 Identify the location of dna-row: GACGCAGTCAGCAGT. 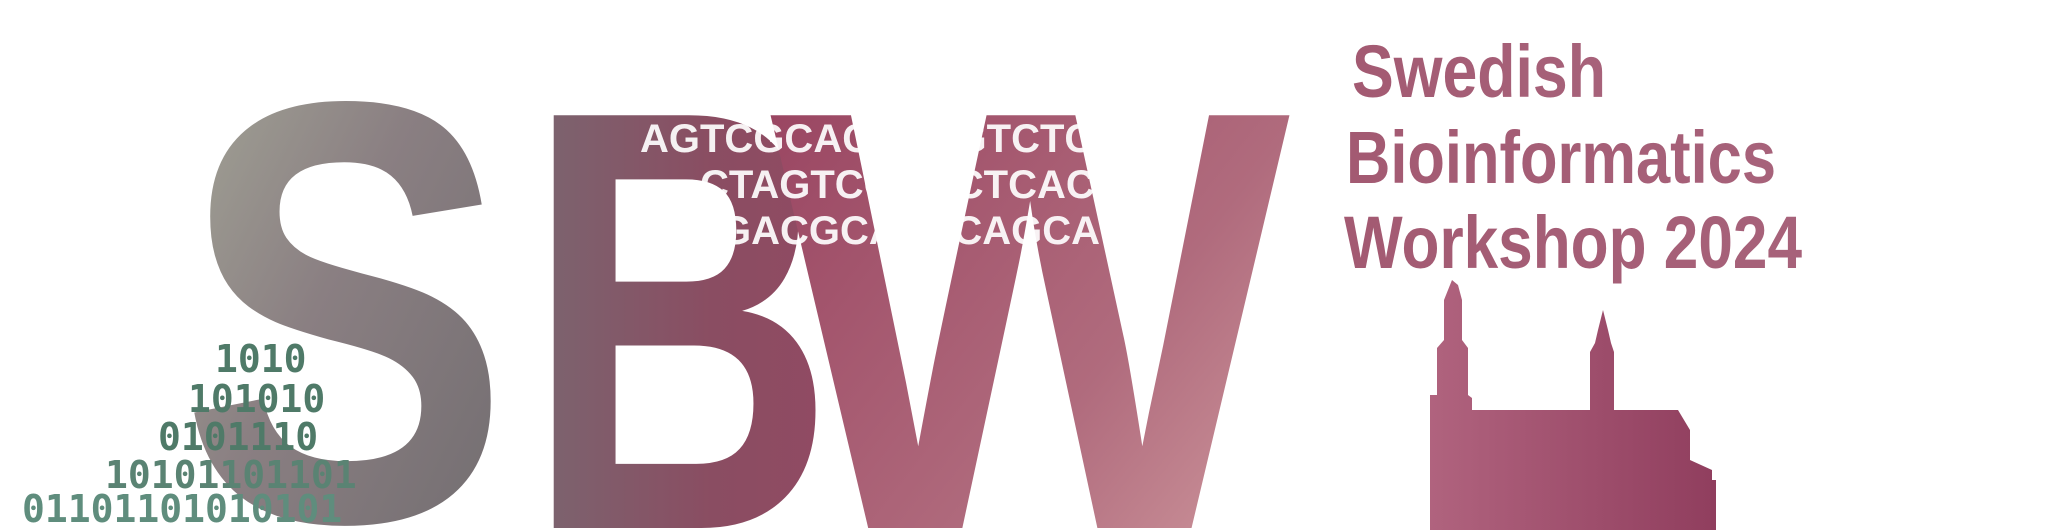
(938, 231).